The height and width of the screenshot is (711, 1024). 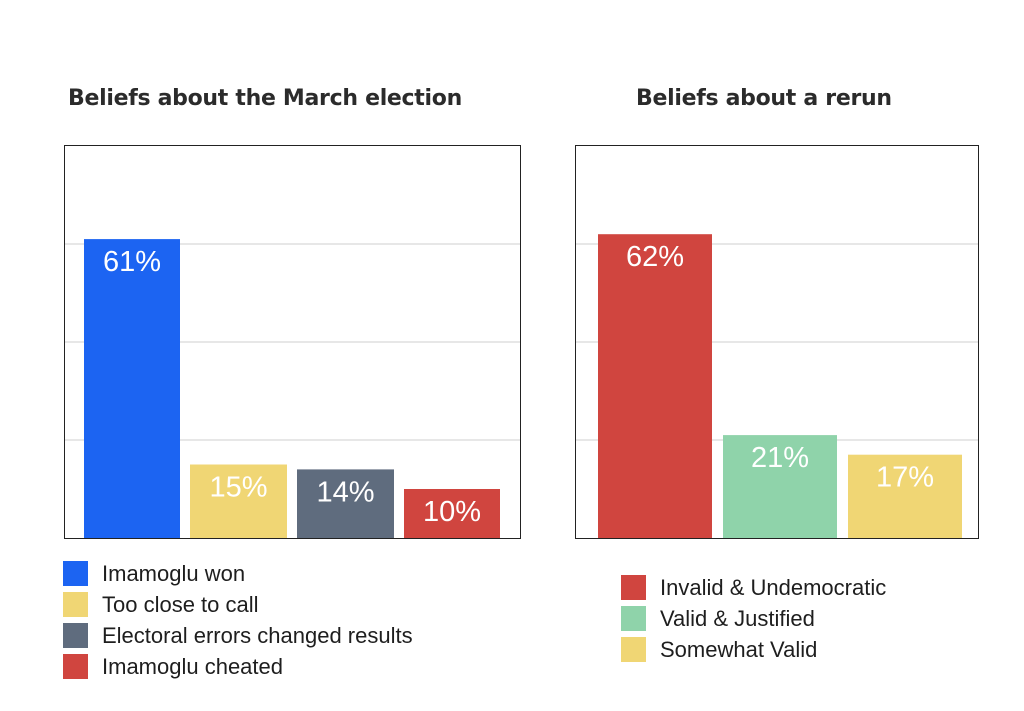 What do you see at coordinates (238, 488) in the screenshot?
I see `bar-value-label: 15%` at bounding box center [238, 488].